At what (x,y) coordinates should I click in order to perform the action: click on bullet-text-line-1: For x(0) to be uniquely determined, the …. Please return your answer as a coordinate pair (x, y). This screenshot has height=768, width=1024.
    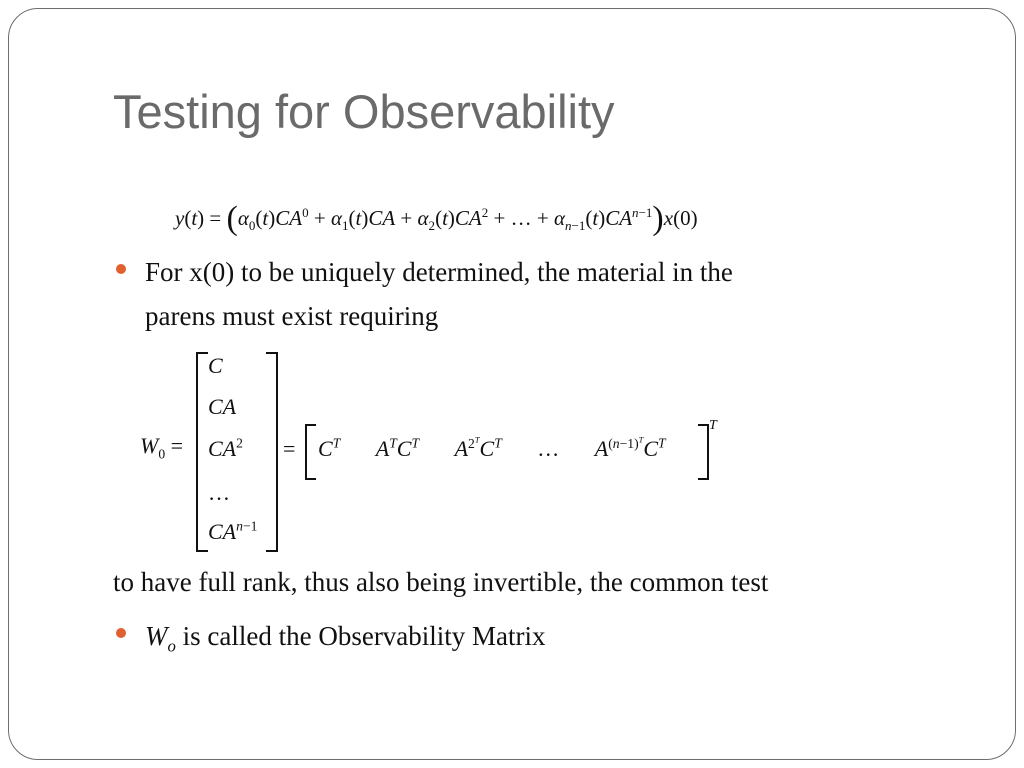
    Looking at the image, I should click on (439, 272).